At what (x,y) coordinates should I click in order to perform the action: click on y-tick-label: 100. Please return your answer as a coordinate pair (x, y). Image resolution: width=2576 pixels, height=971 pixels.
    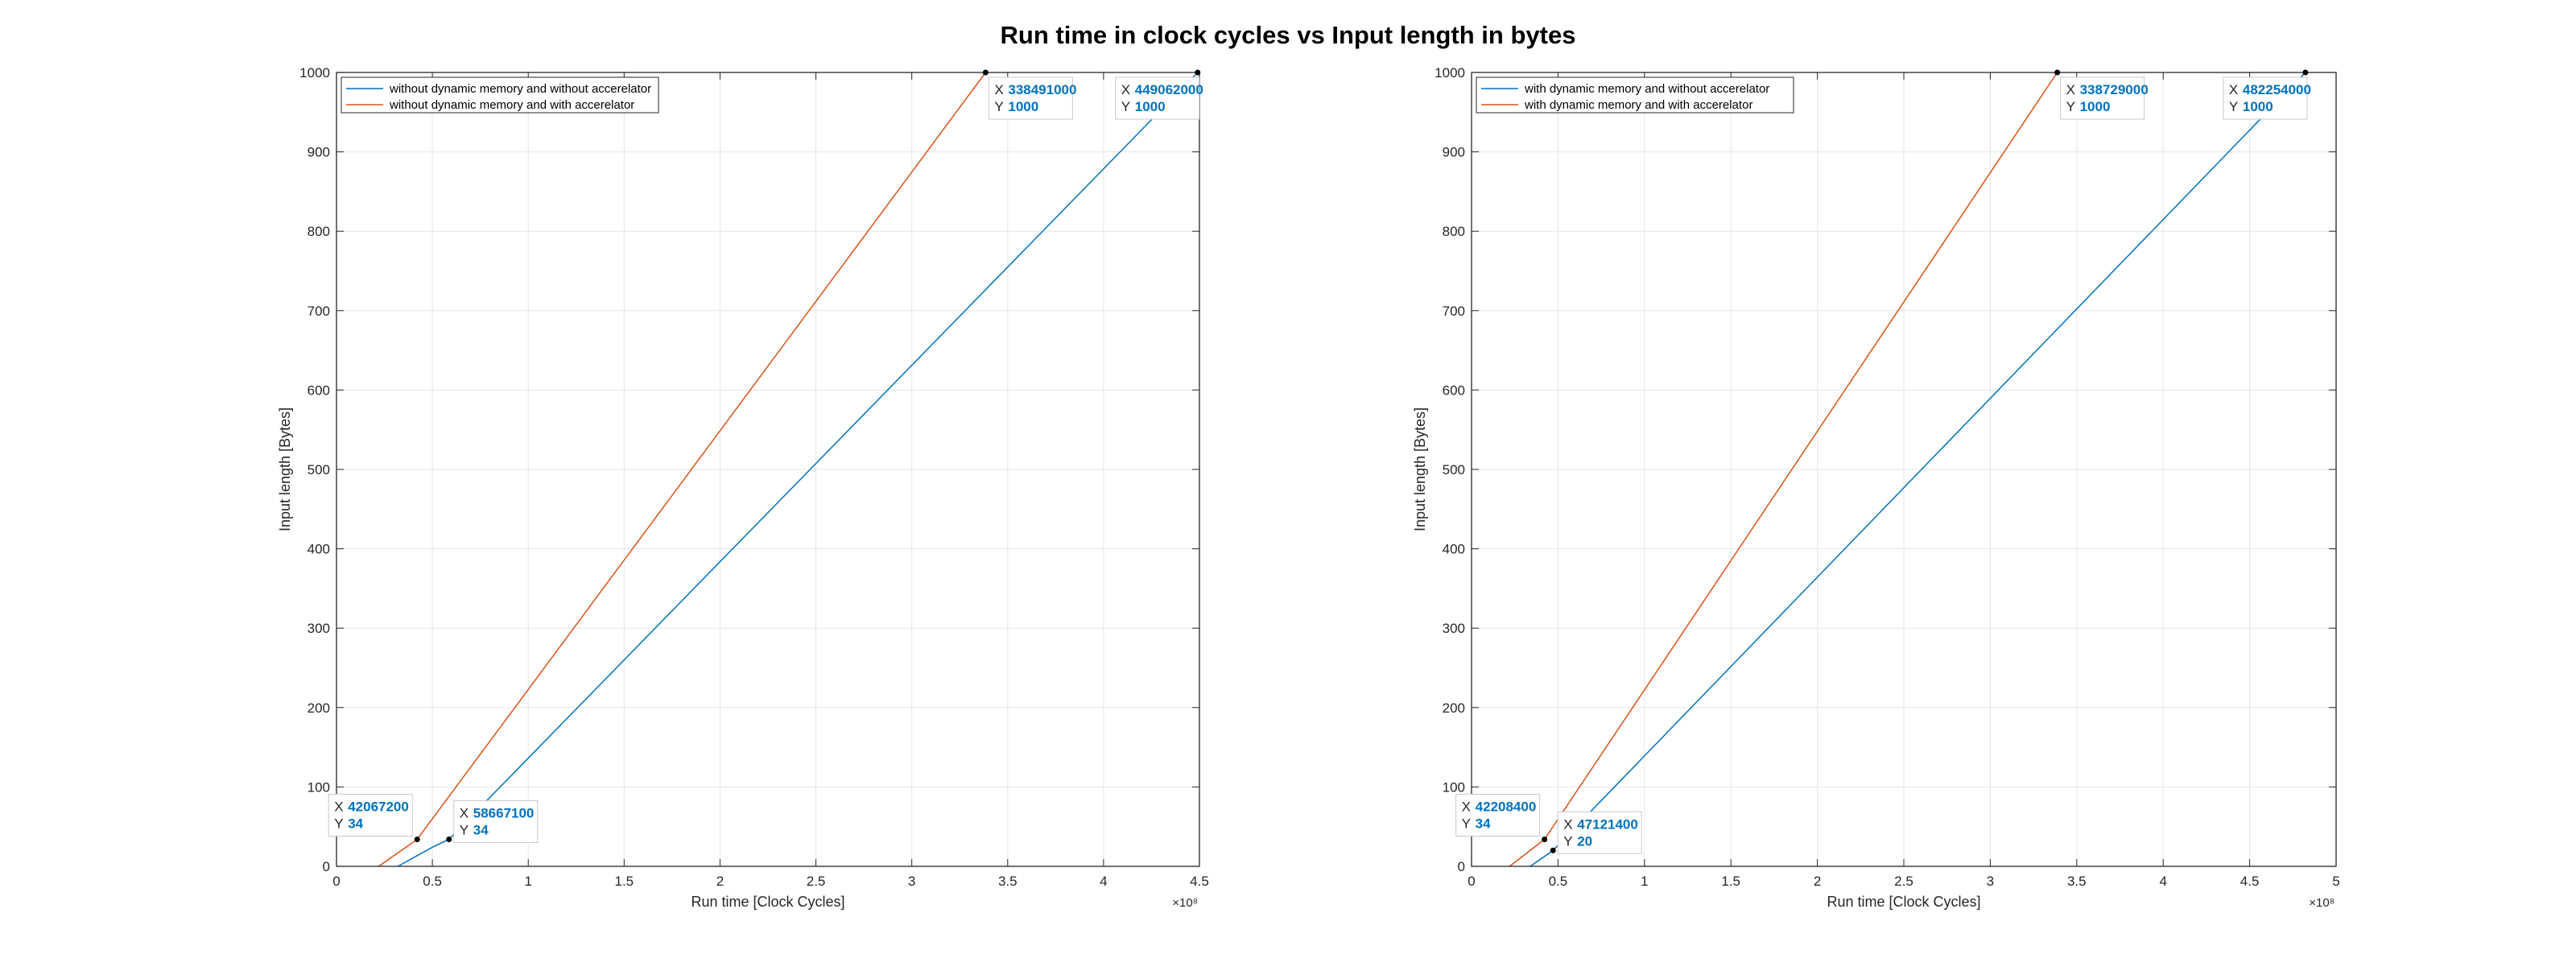
    Looking at the image, I should click on (319, 787).